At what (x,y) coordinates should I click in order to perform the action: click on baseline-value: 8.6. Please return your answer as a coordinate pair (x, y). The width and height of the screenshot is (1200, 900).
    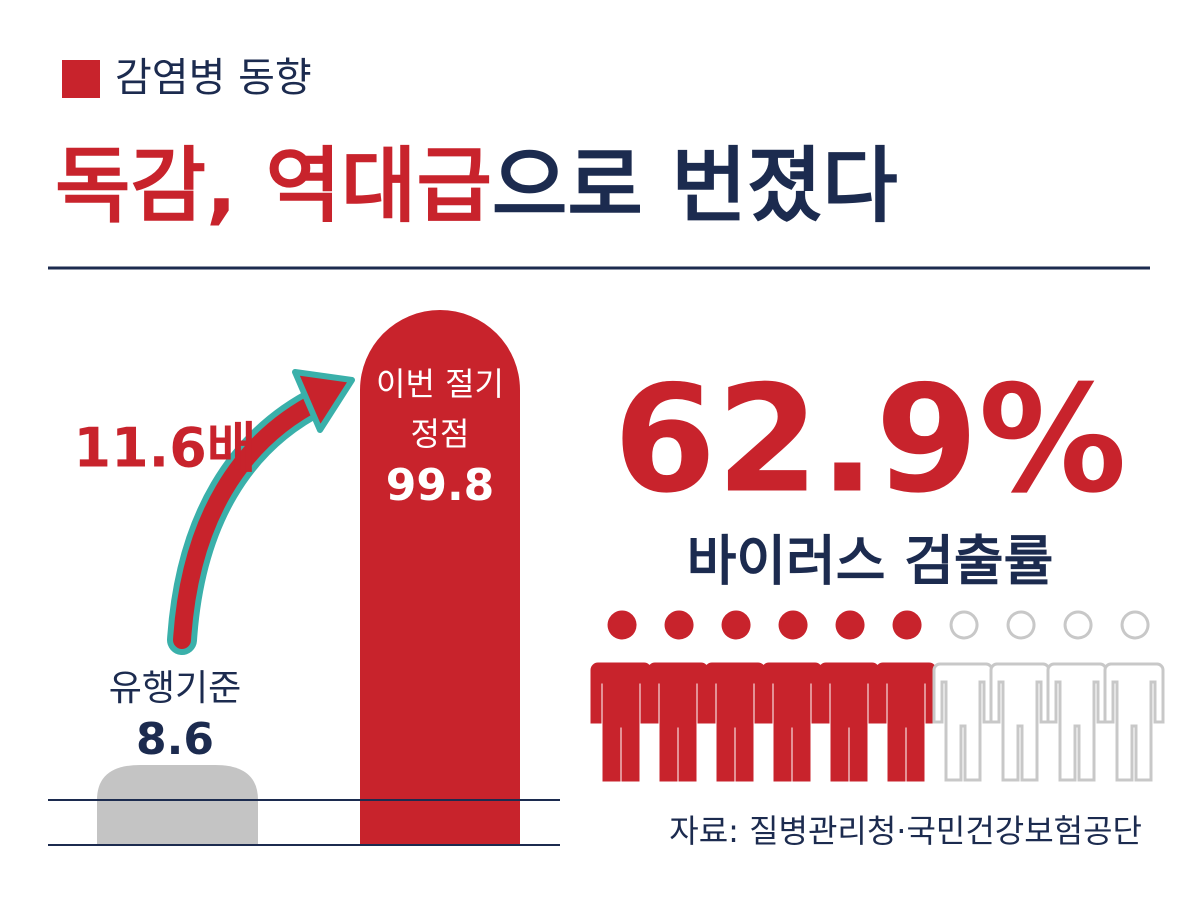
    Looking at the image, I should click on (175, 739).